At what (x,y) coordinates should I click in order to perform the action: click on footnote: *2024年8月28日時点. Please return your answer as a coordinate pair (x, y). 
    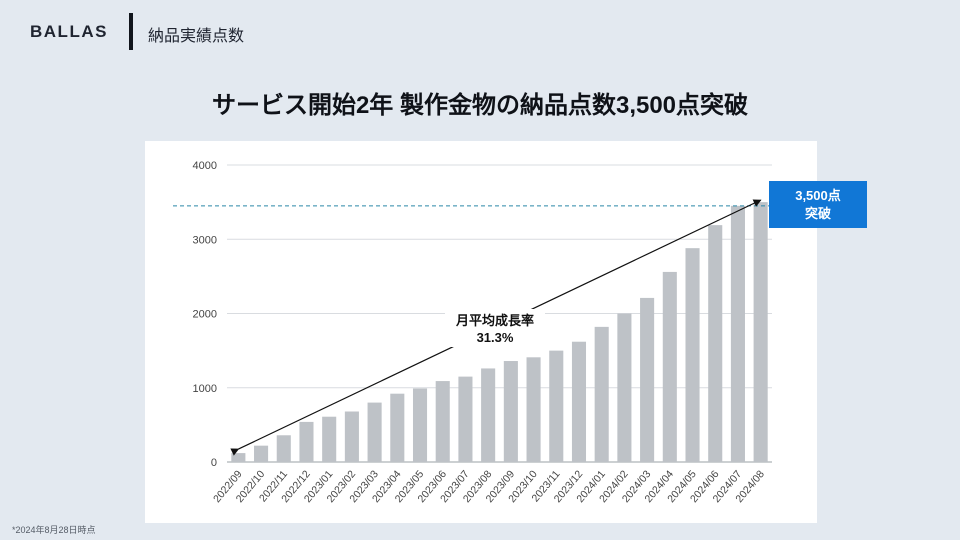
    Looking at the image, I should click on (54, 530).